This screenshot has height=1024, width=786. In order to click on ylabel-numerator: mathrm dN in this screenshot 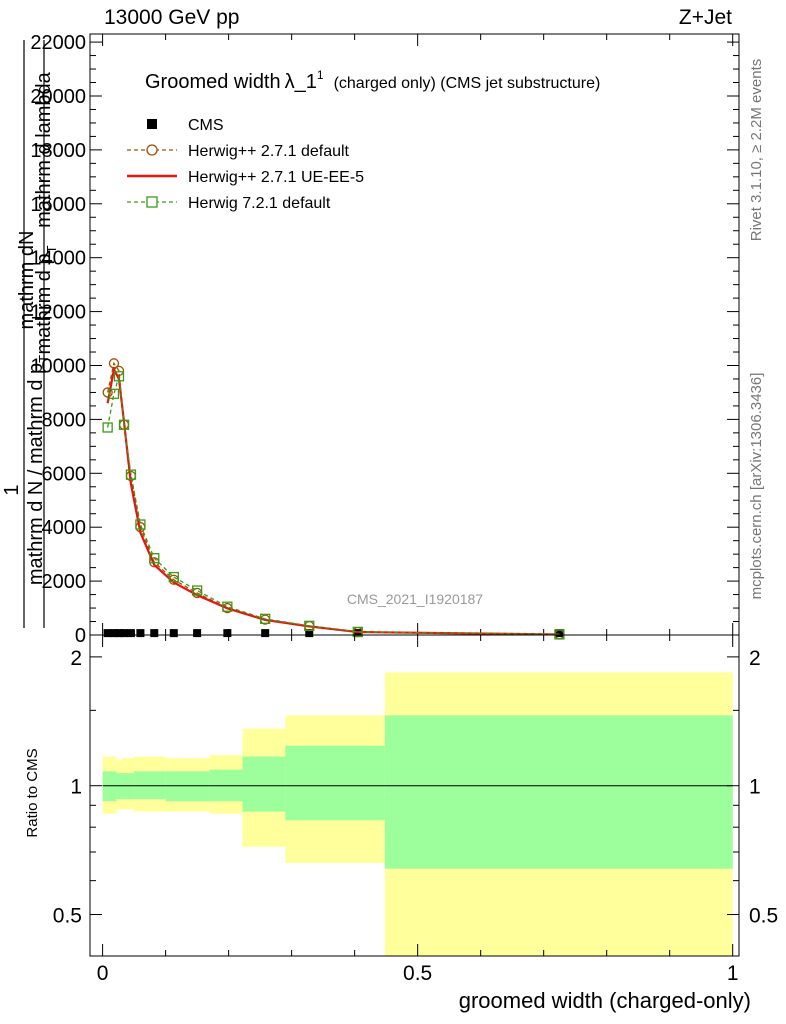, I will do `click(27, 280)`.